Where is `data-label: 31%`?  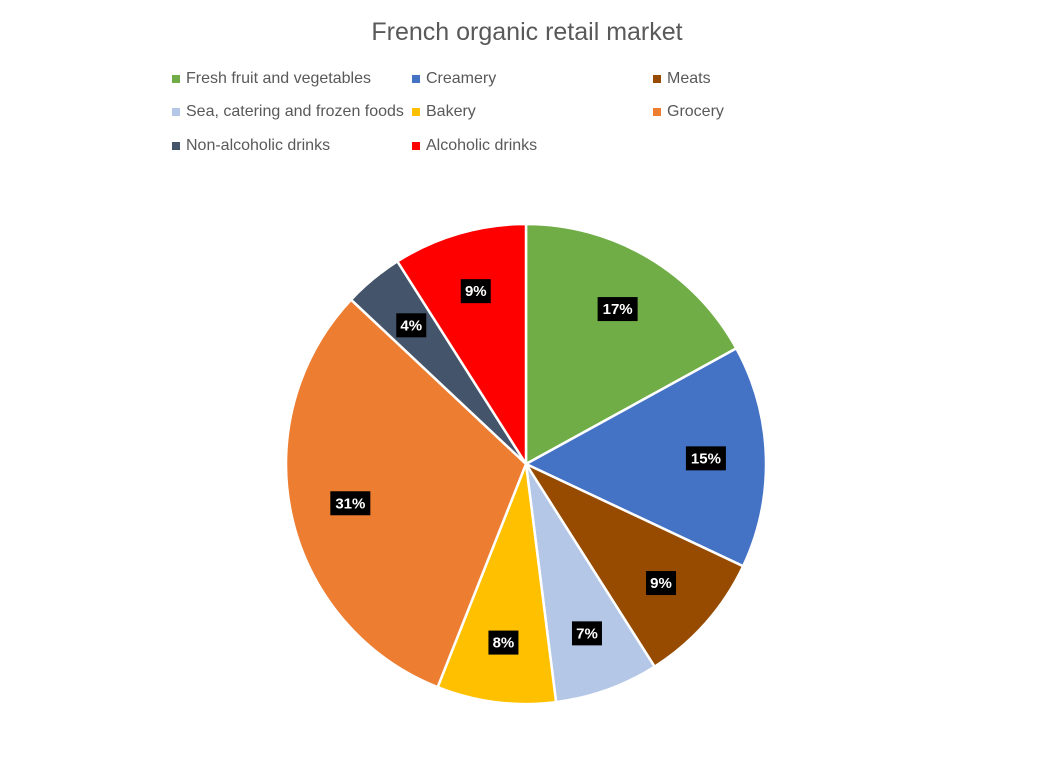
data-label: 31% is located at coordinates (350, 503).